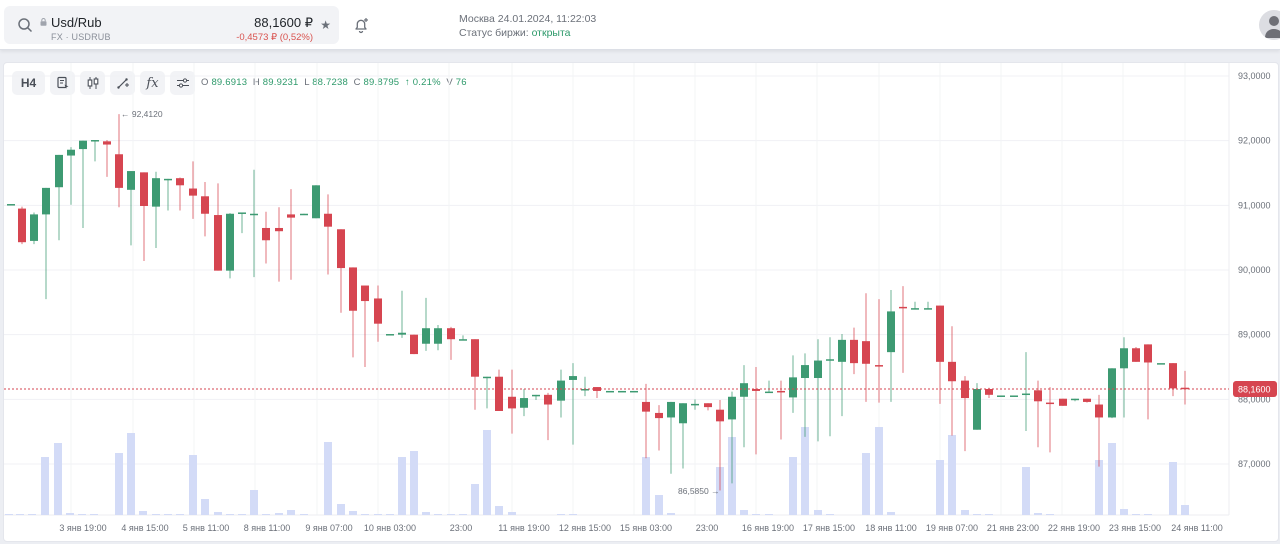 This screenshot has width=1280, height=544. I want to click on chart-toolbar: H4 fx, so click(103, 83).